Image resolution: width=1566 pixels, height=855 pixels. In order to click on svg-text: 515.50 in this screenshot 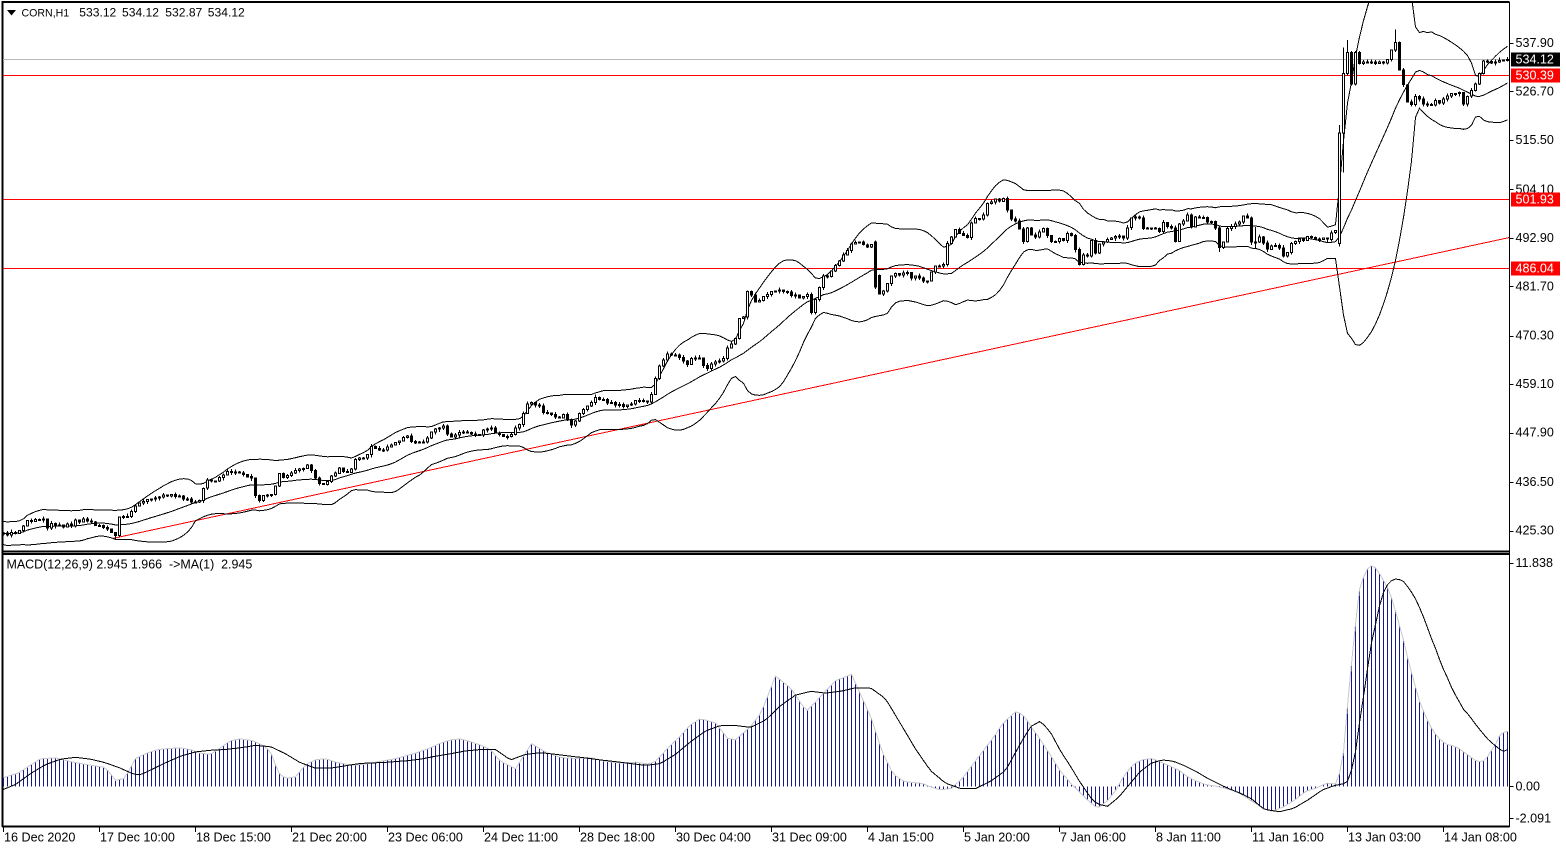, I will do `click(1535, 140)`.